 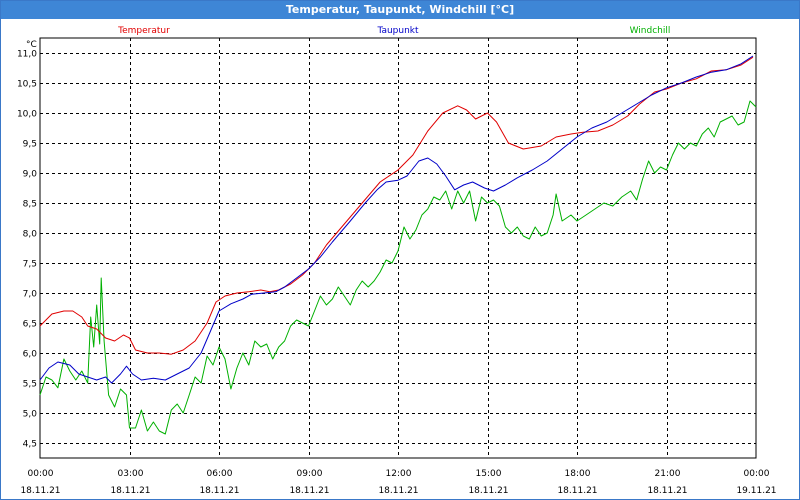 What do you see at coordinates (756, 491) in the screenshot?
I see `x-tick-date: 19.11.21` at bounding box center [756, 491].